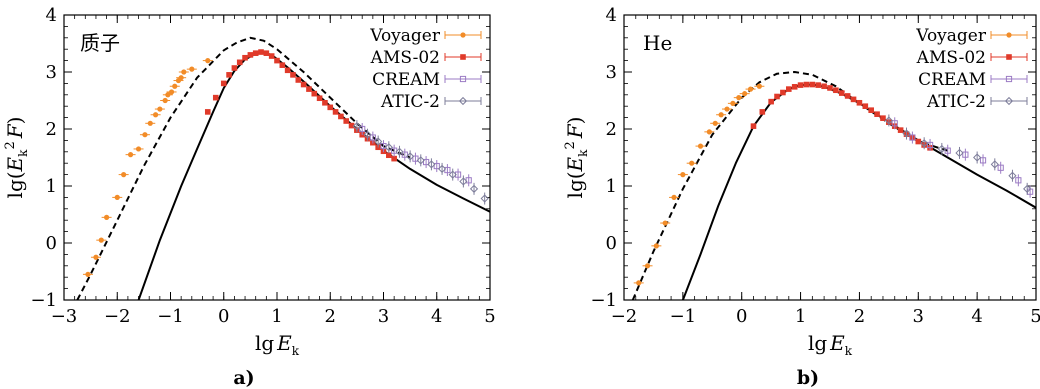 The width and height of the screenshot is (1040, 389). What do you see at coordinates (683, 316) in the screenshot?
I see `x-tick-label: −1` at bounding box center [683, 316].